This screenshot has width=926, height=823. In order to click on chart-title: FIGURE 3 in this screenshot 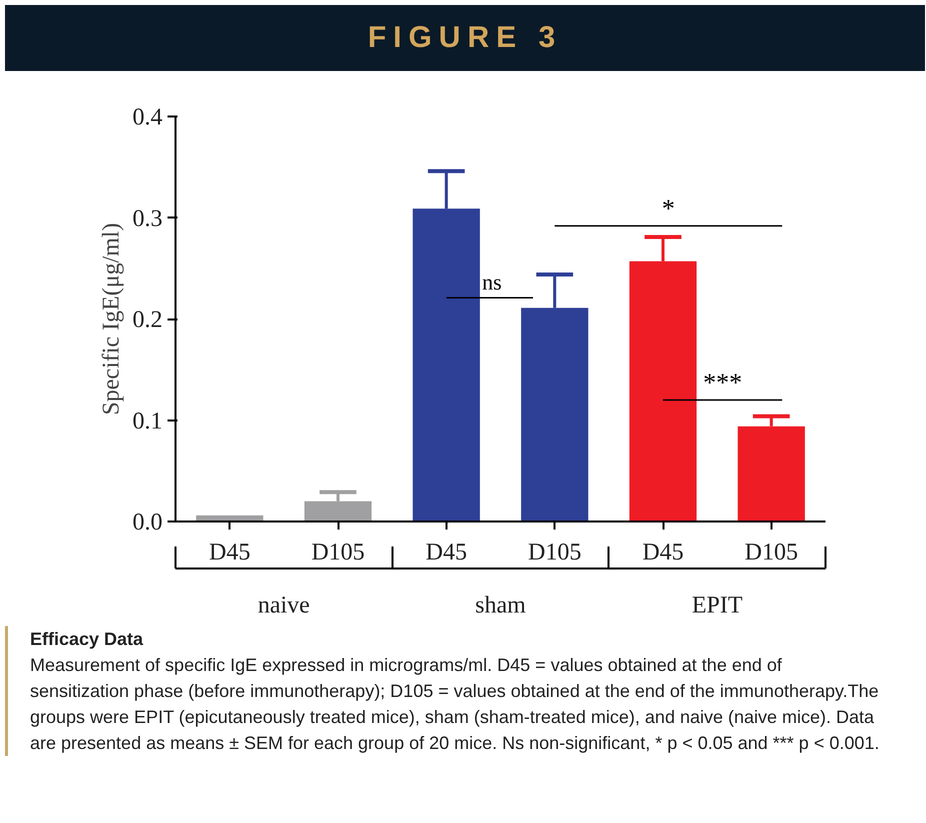, I will do `click(465, 38)`.